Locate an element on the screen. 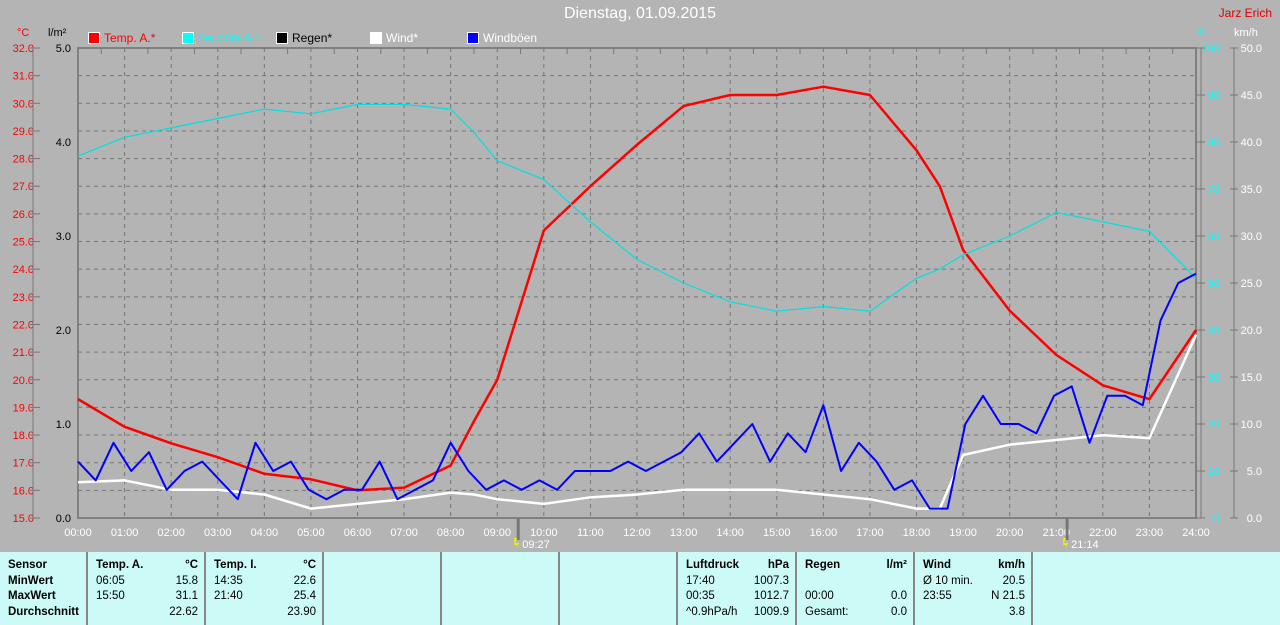 Image resolution: width=1280 pixels, height=625 pixels. x-tick-label: 11:00 is located at coordinates (590, 533).